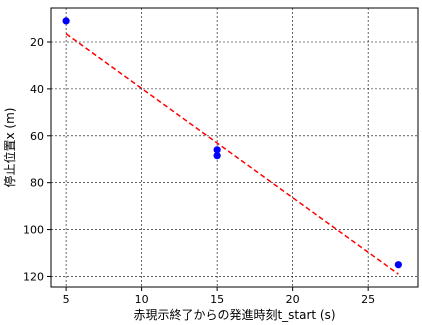 The image size is (422, 325). What do you see at coordinates (66, 299) in the screenshot?
I see `x-tick-label: 5` at bounding box center [66, 299].